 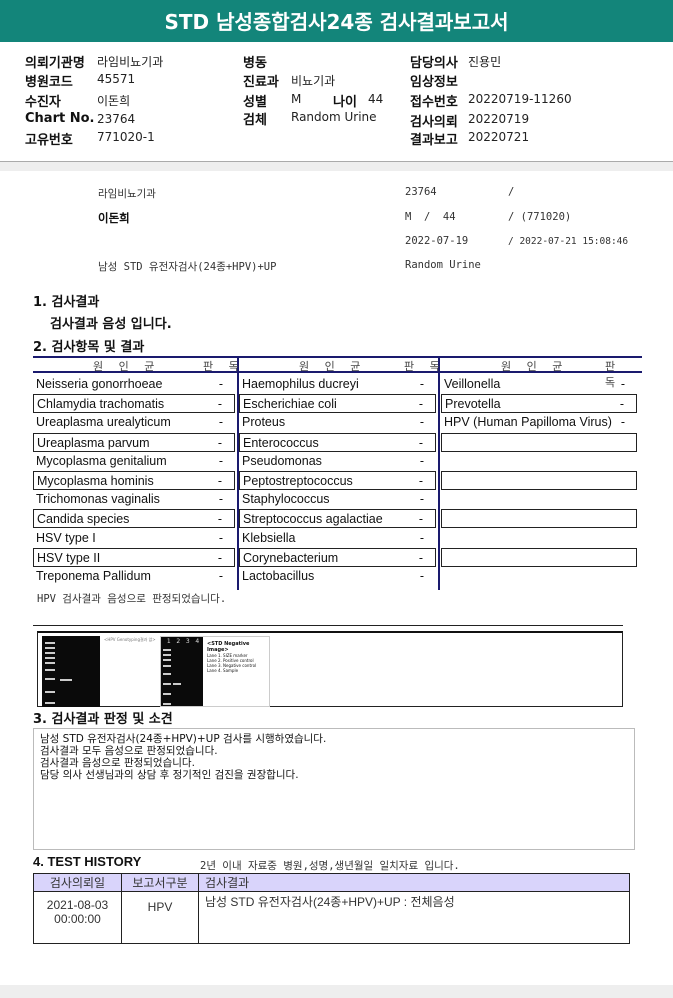 I want to click on age-value: 44, so click(x=376, y=99).